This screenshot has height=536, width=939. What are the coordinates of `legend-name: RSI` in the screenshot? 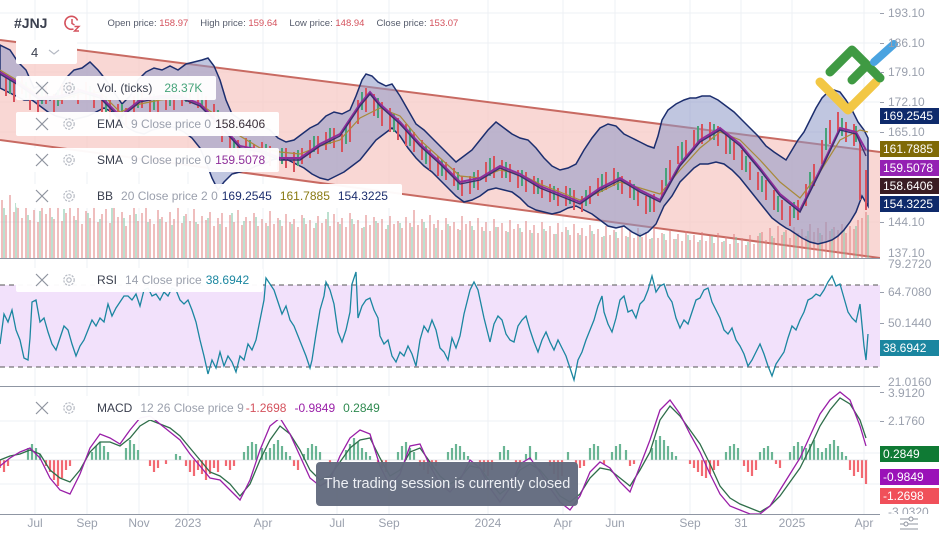 It's located at (107, 280).